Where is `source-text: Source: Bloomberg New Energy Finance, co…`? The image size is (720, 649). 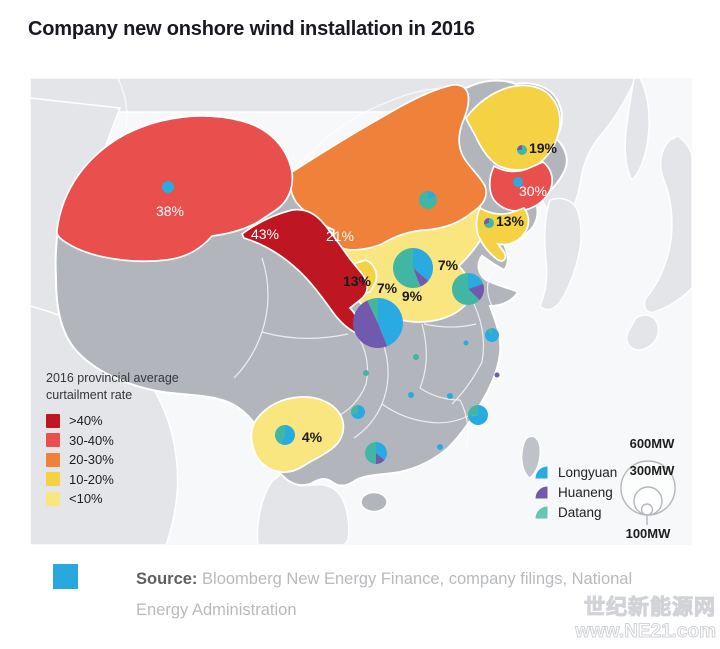 source-text: Source: Bloomberg New Energy Finance, co… is located at coordinates (384, 594).